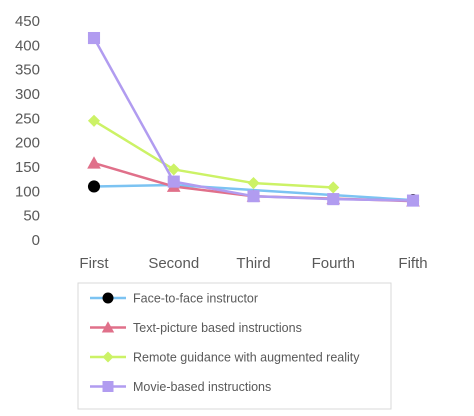  What do you see at coordinates (27, 70) in the screenshot?
I see `y-tick-label: 350` at bounding box center [27, 70].